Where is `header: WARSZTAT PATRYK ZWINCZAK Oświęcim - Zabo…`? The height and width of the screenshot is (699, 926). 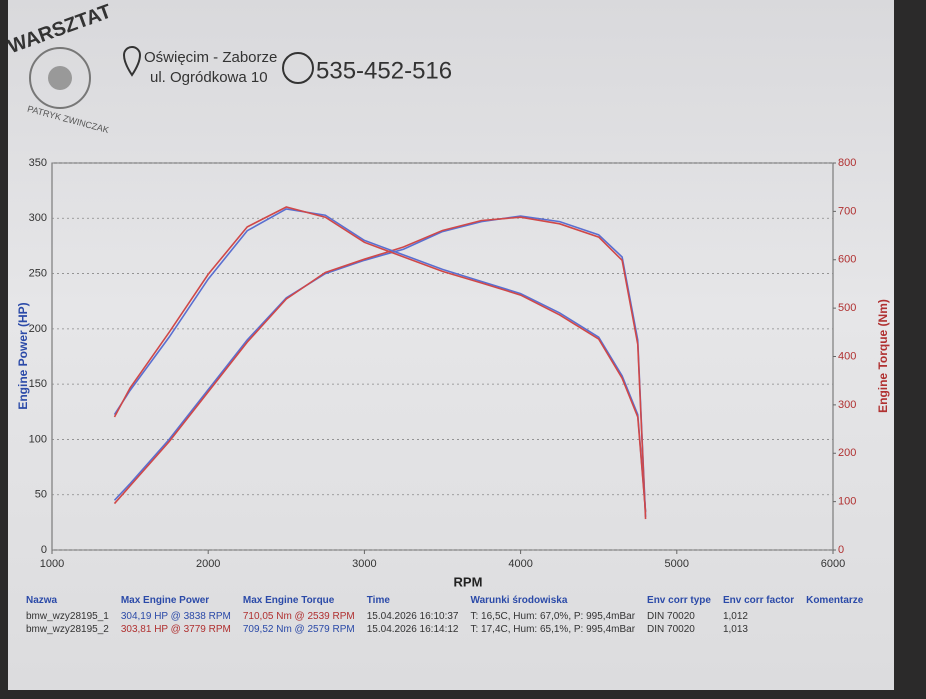
header: WARSZTAT PATRYK ZWINCZAK Oświęcim - Zabo… is located at coordinates (230, 67).